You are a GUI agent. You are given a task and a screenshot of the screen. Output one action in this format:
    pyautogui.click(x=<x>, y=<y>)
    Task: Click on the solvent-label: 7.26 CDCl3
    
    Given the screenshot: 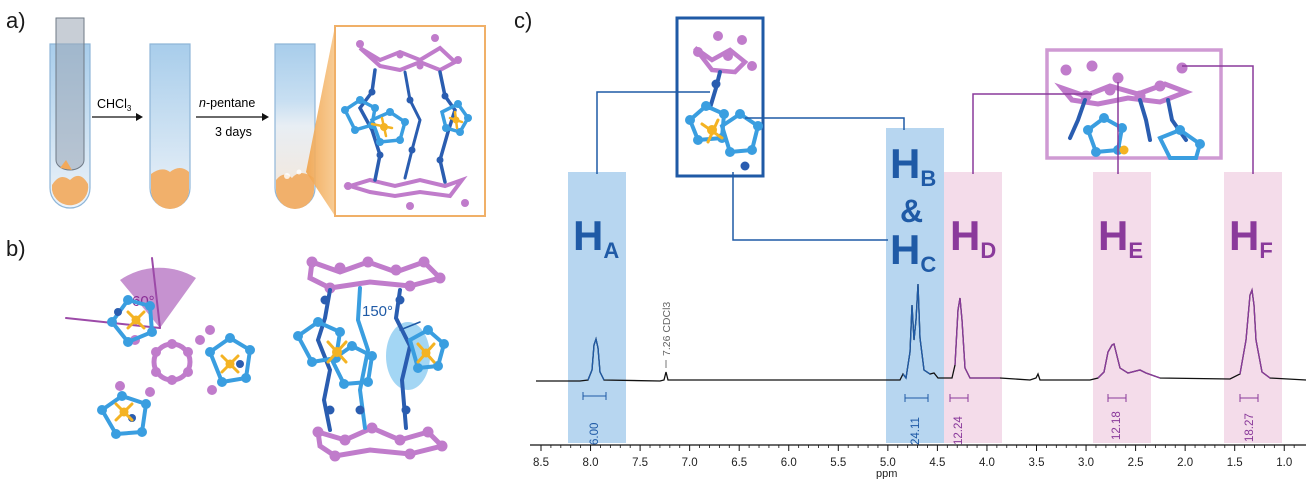 What is the action you would take?
    pyautogui.click(x=667, y=329)
    